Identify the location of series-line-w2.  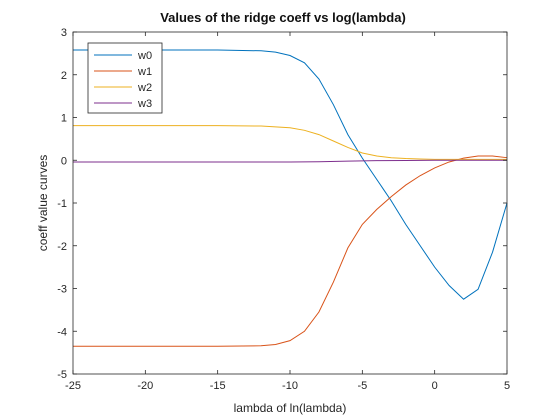
(290, 142).